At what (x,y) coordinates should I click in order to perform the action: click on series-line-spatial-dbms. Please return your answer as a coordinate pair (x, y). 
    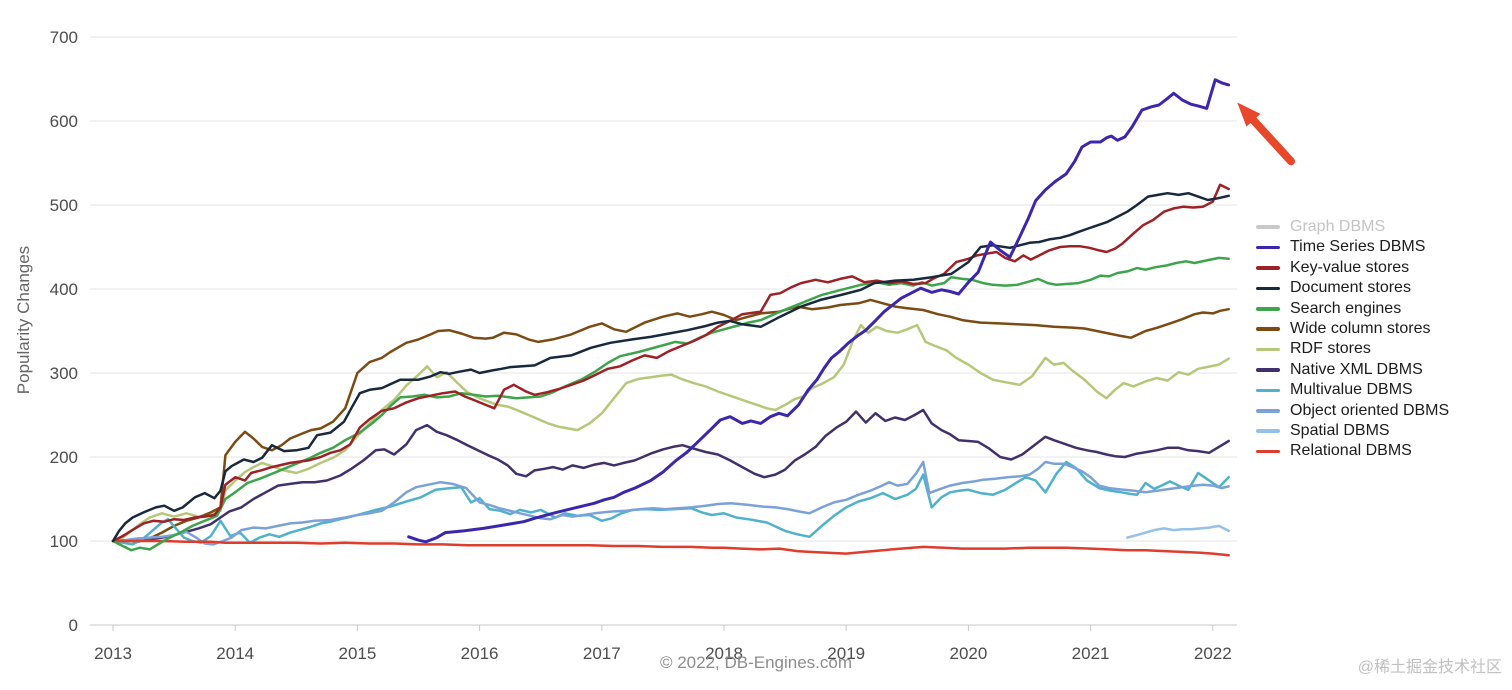
    Looking at the image, I should click on (1178, 531).